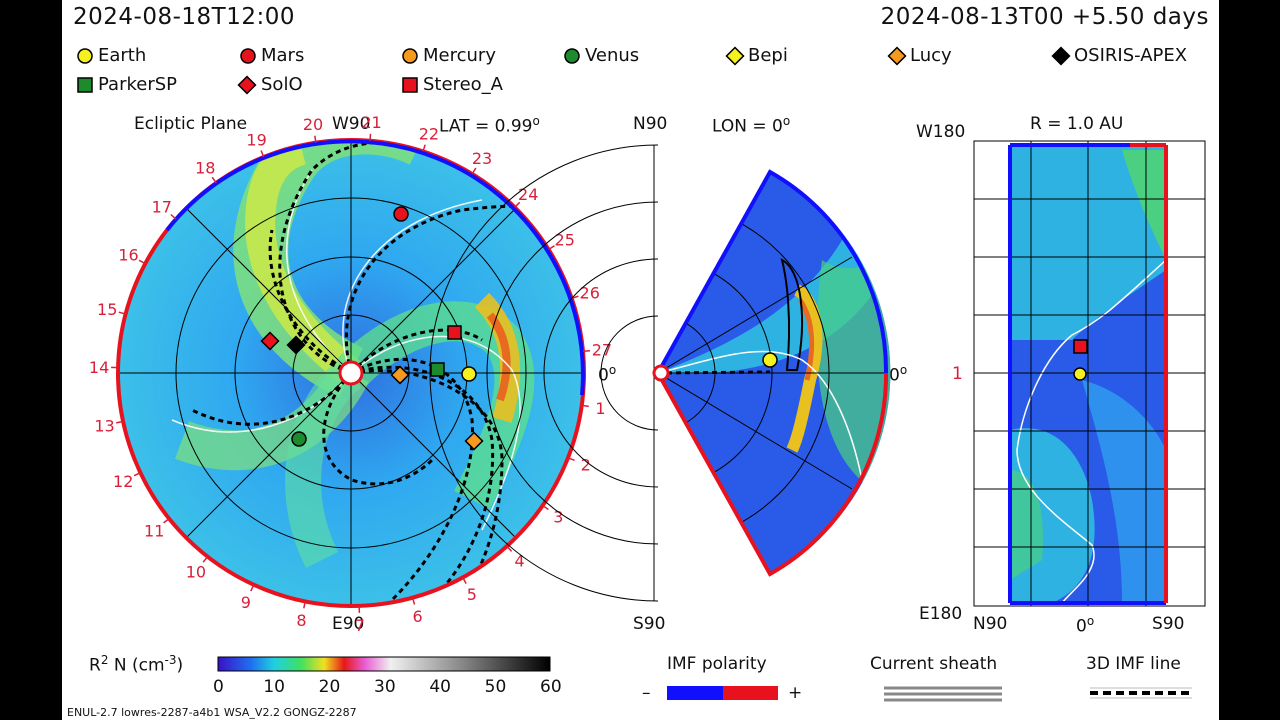  I want to click on legend-solo-icon, so click(247, 85).